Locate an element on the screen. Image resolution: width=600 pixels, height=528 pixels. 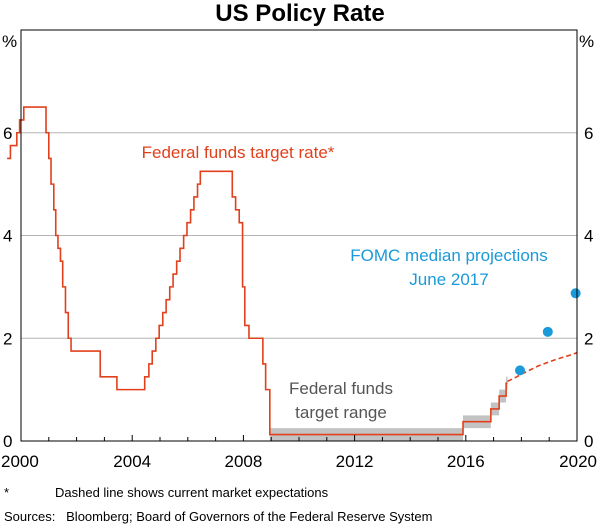
y-tick-left-2: 2 is located at coordinates (7, 338).